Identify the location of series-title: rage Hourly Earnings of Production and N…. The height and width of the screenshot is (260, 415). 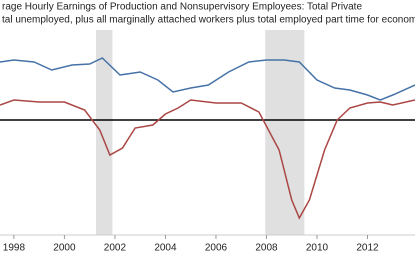
(182, 7).